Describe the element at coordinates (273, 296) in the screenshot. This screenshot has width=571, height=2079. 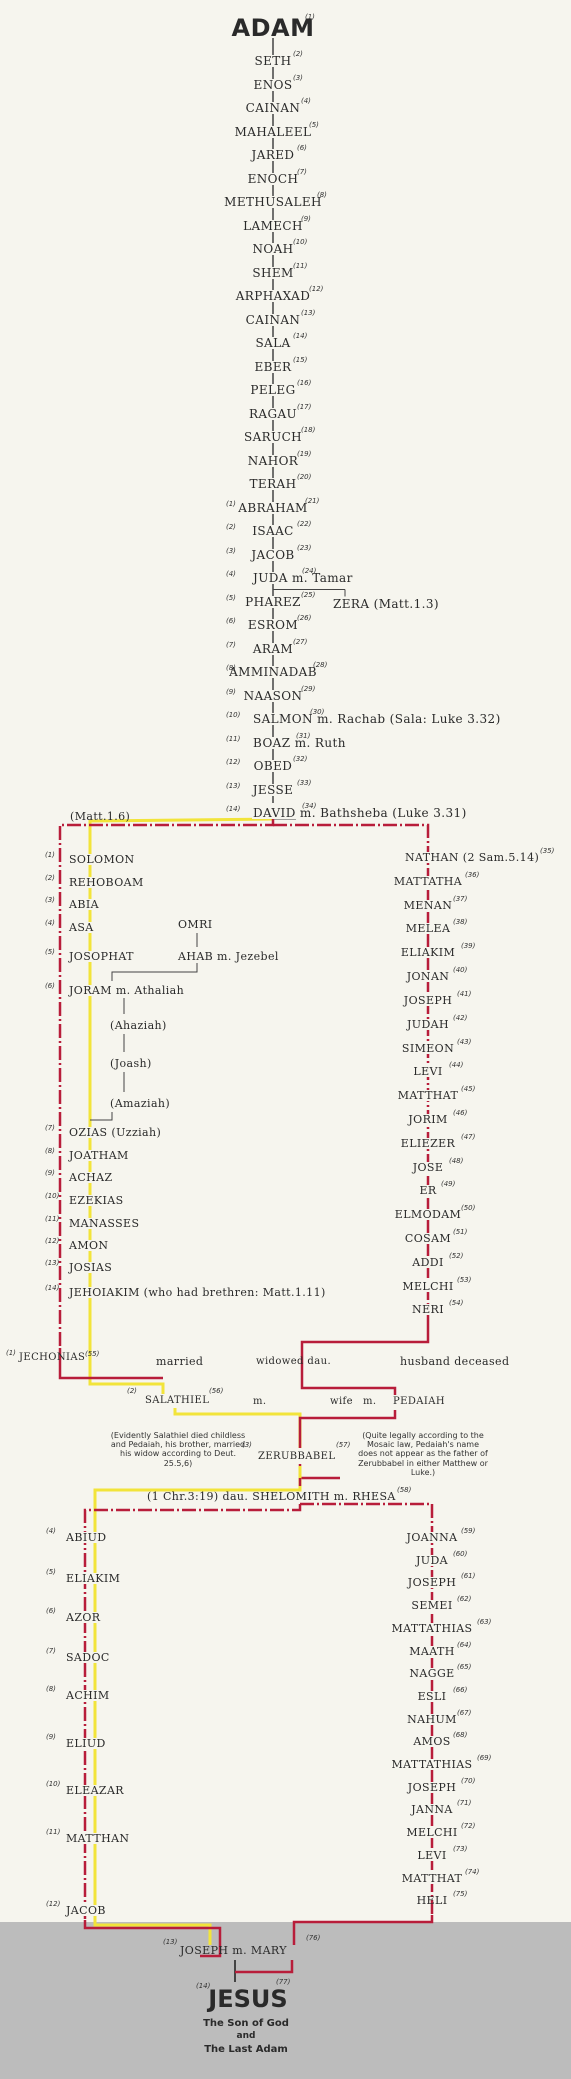
I see `person-10: ARPHAXAD` at that location.